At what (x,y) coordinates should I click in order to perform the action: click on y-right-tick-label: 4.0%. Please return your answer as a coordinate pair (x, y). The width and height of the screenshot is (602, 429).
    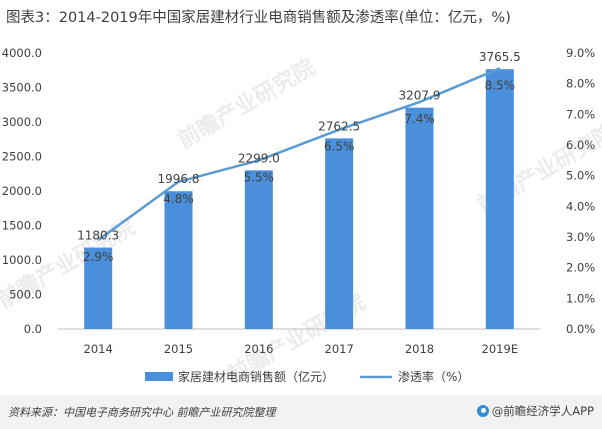
    Looking at the image, I should click on (580, 206).